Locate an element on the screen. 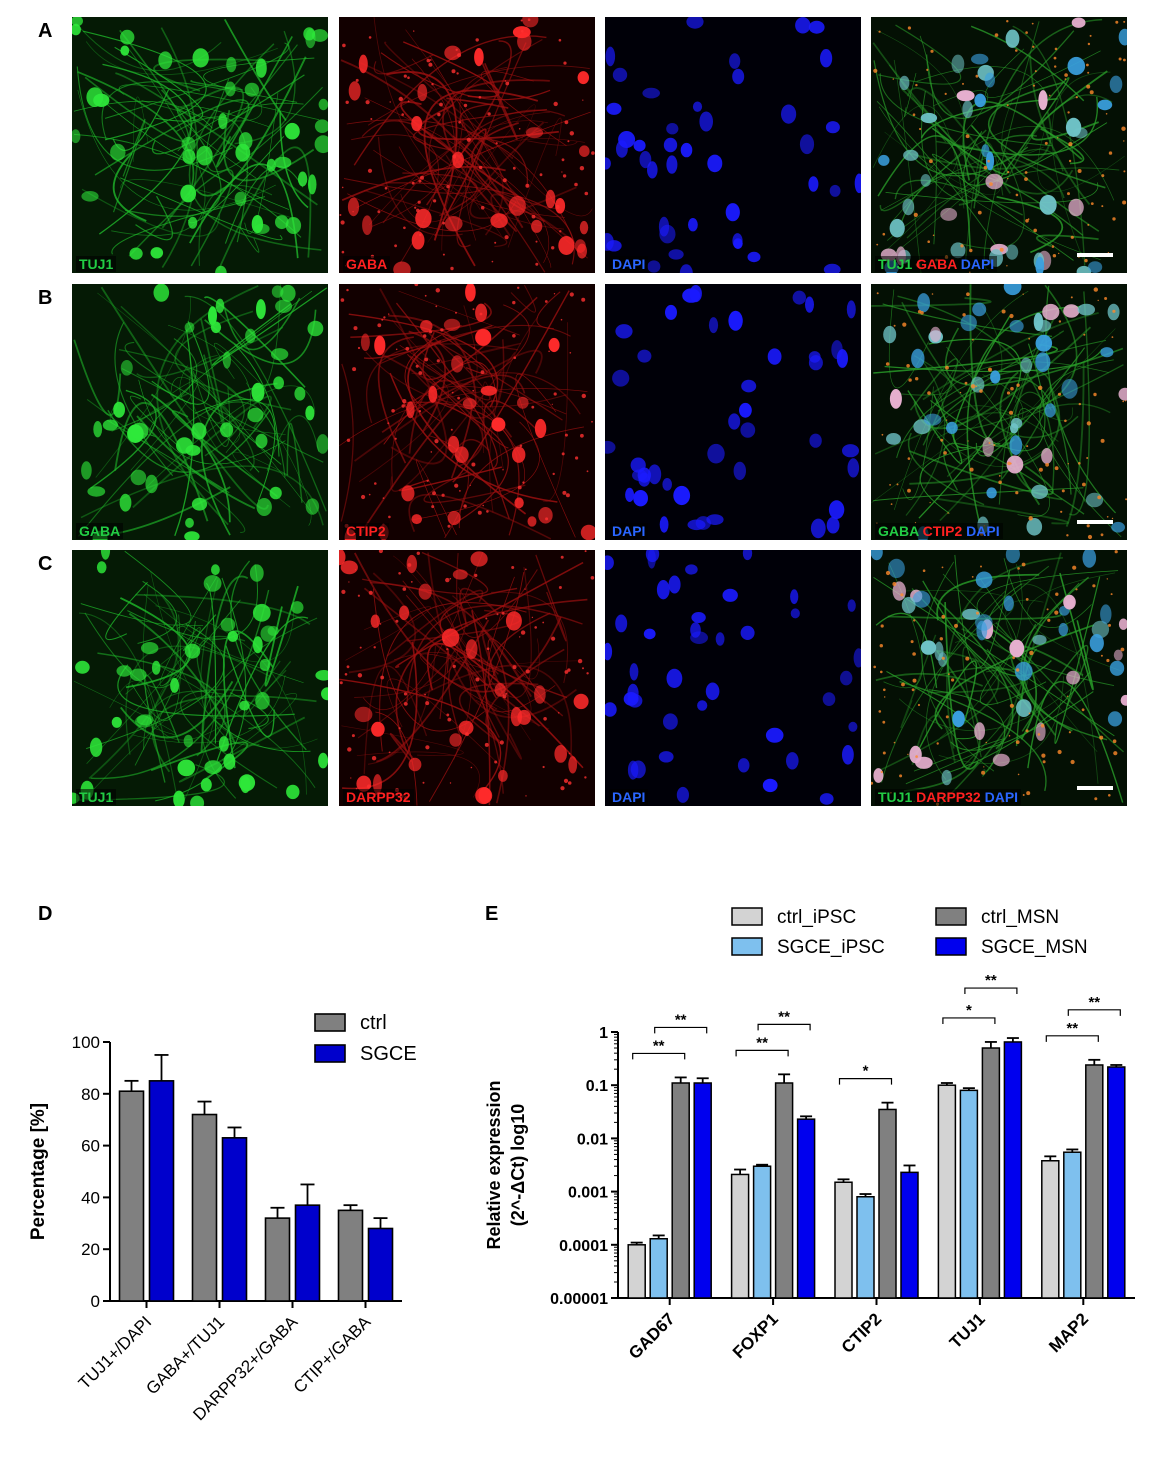 The height and width of the screenshot is (1458, 1165). y-tick-label: 0.001 is located at coordinates (588, 1193).